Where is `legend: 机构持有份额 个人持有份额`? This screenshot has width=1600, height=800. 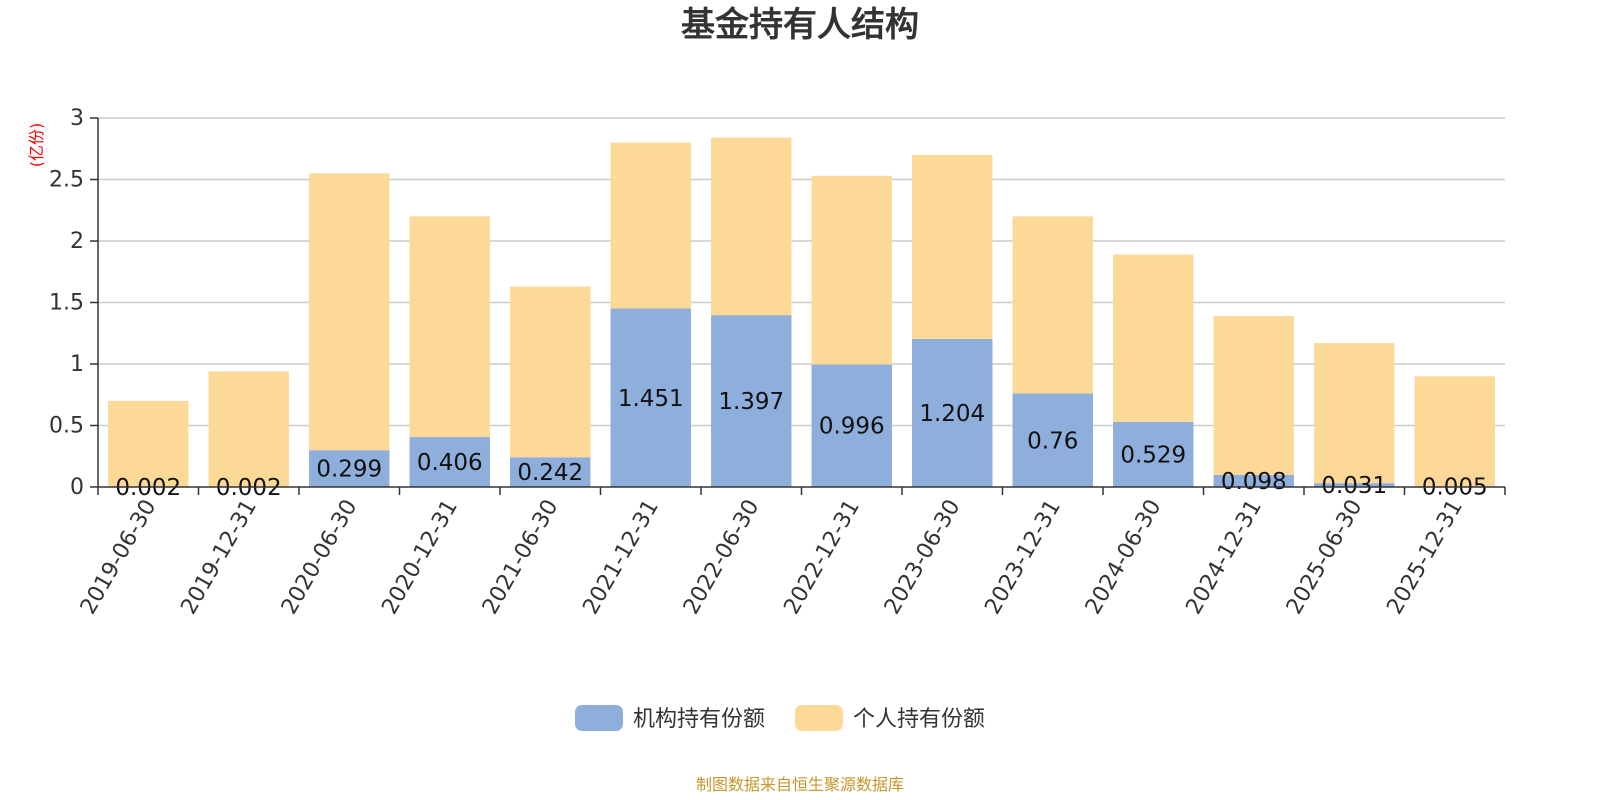 legend: 机构持有份额 个人持有份额 is located at coordinates (780, 718).